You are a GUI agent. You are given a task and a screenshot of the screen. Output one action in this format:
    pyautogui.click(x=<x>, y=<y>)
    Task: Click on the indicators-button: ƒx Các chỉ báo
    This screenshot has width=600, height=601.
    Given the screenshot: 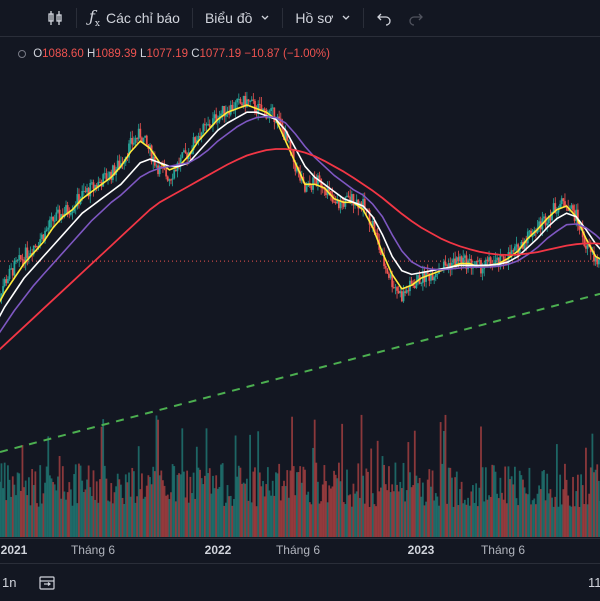 What is the action you would take?
    pyautogui.click(x=134, y=18)
    